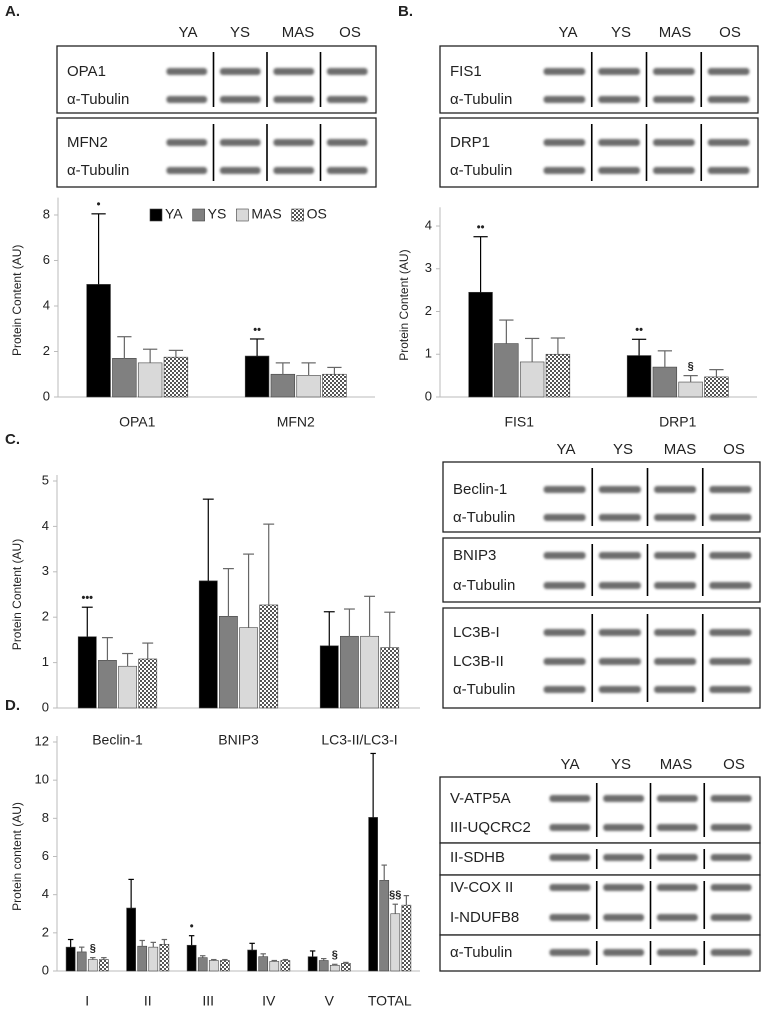 This screenshot has height=1020, width=771. What do you see at coordinates (208, 1001) in the screenshot?
I see `x-tick-label: III` at bounding box center [208, 1001].